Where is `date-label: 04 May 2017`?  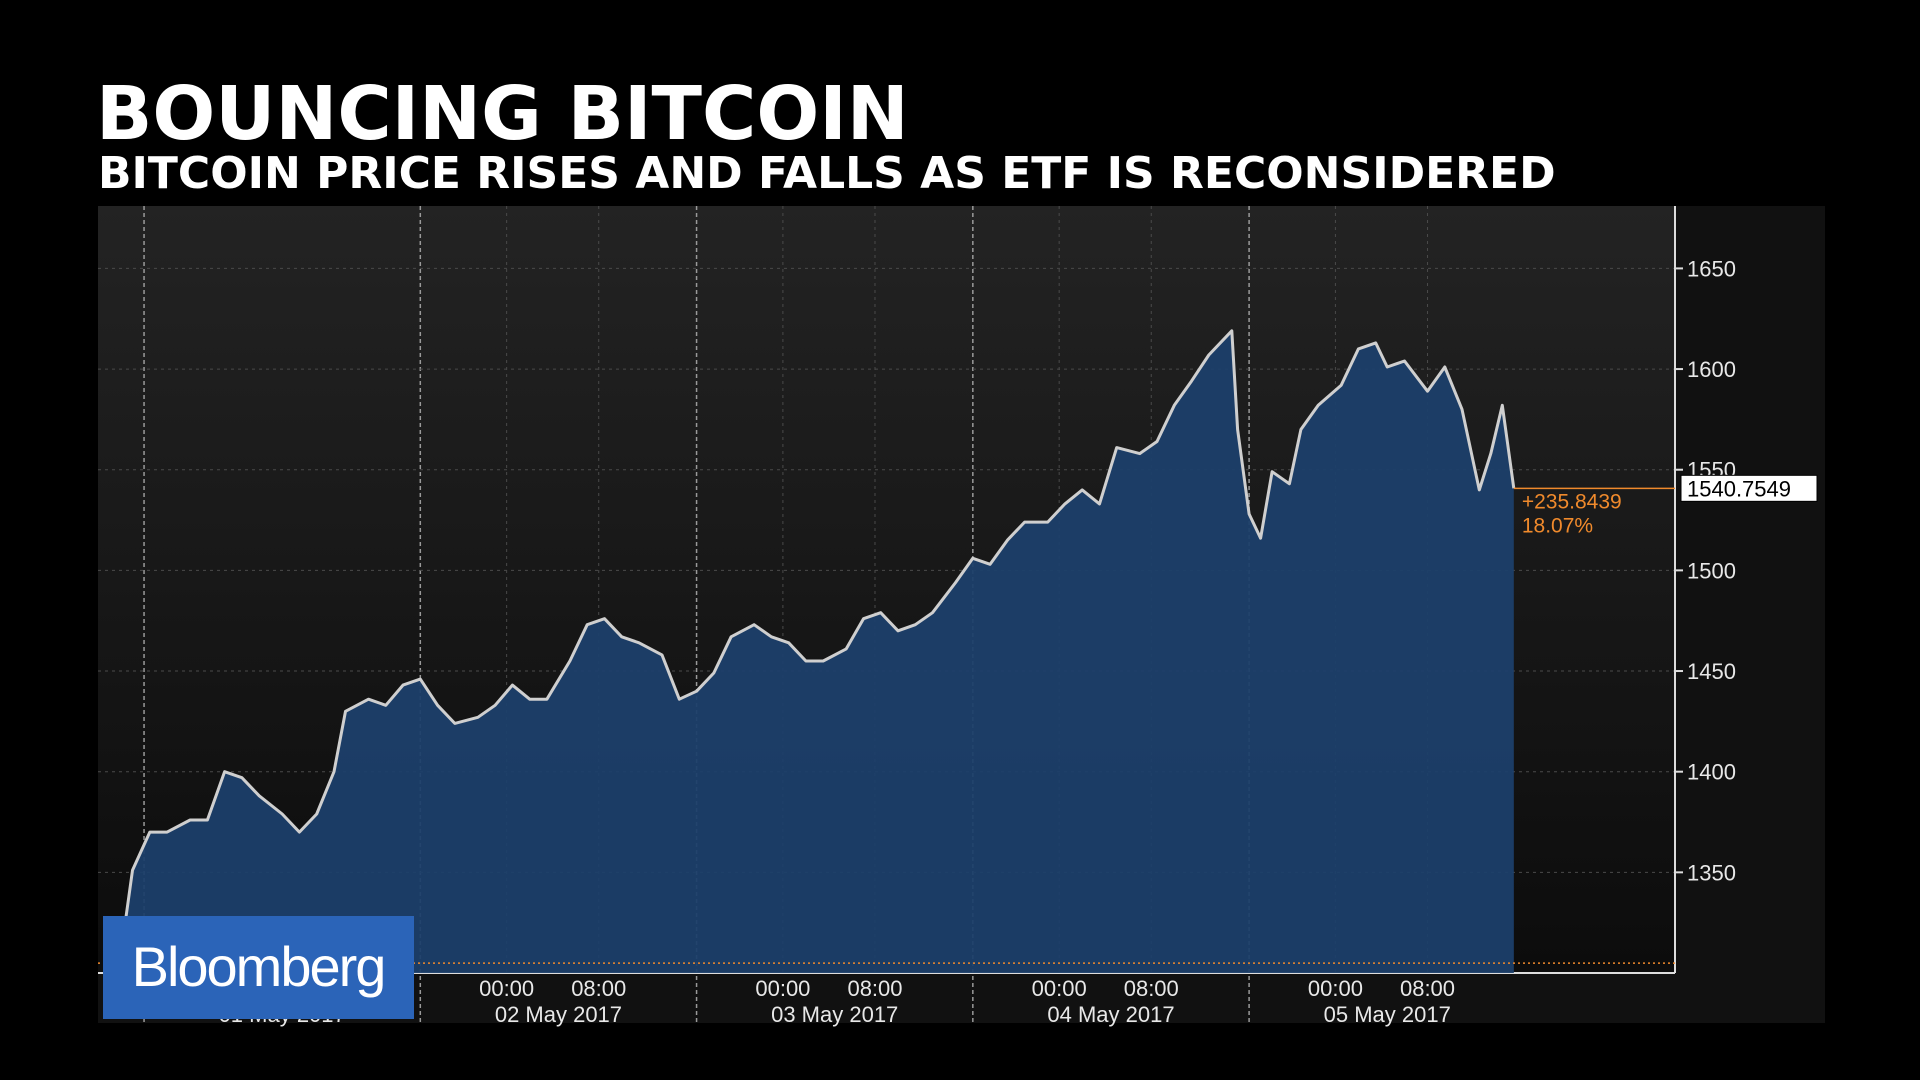 date-label: 04 May 2017 is located at coordinates (1110, 1014).